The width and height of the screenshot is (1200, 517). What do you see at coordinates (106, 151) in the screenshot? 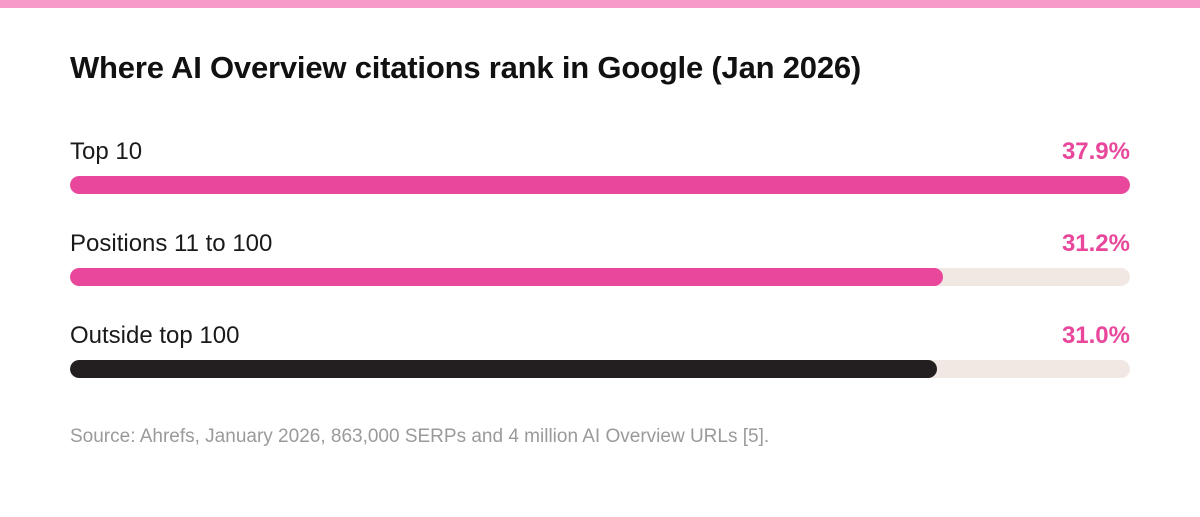
I see `bar-label: Top 10` at bounding box center [106, 151].